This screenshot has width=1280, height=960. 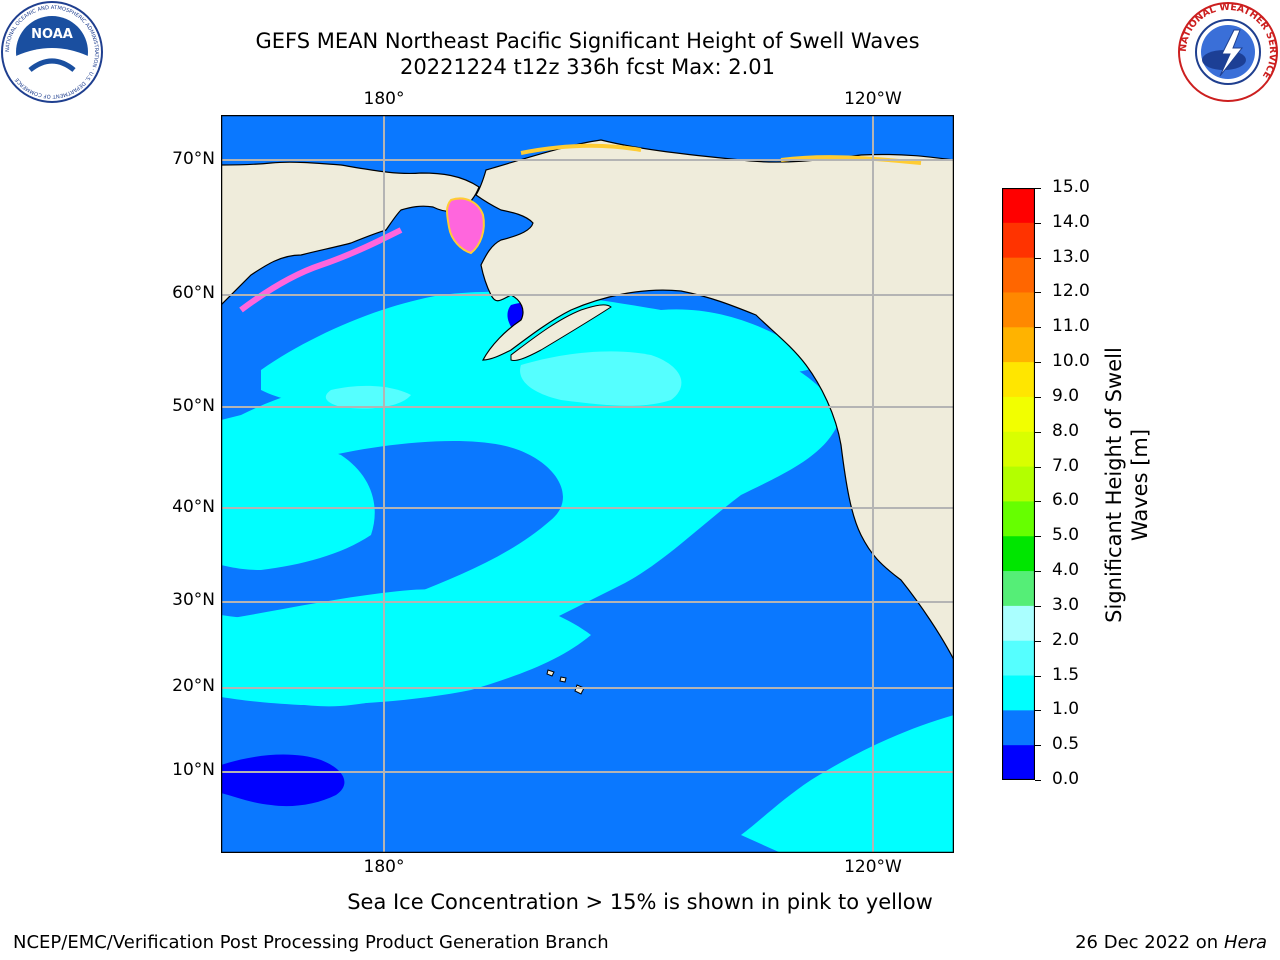 What do you see at coordinates (193, 770) in the screenshot?
I see `lat-label-10n: 10°N` at bounding box center [193, 770].